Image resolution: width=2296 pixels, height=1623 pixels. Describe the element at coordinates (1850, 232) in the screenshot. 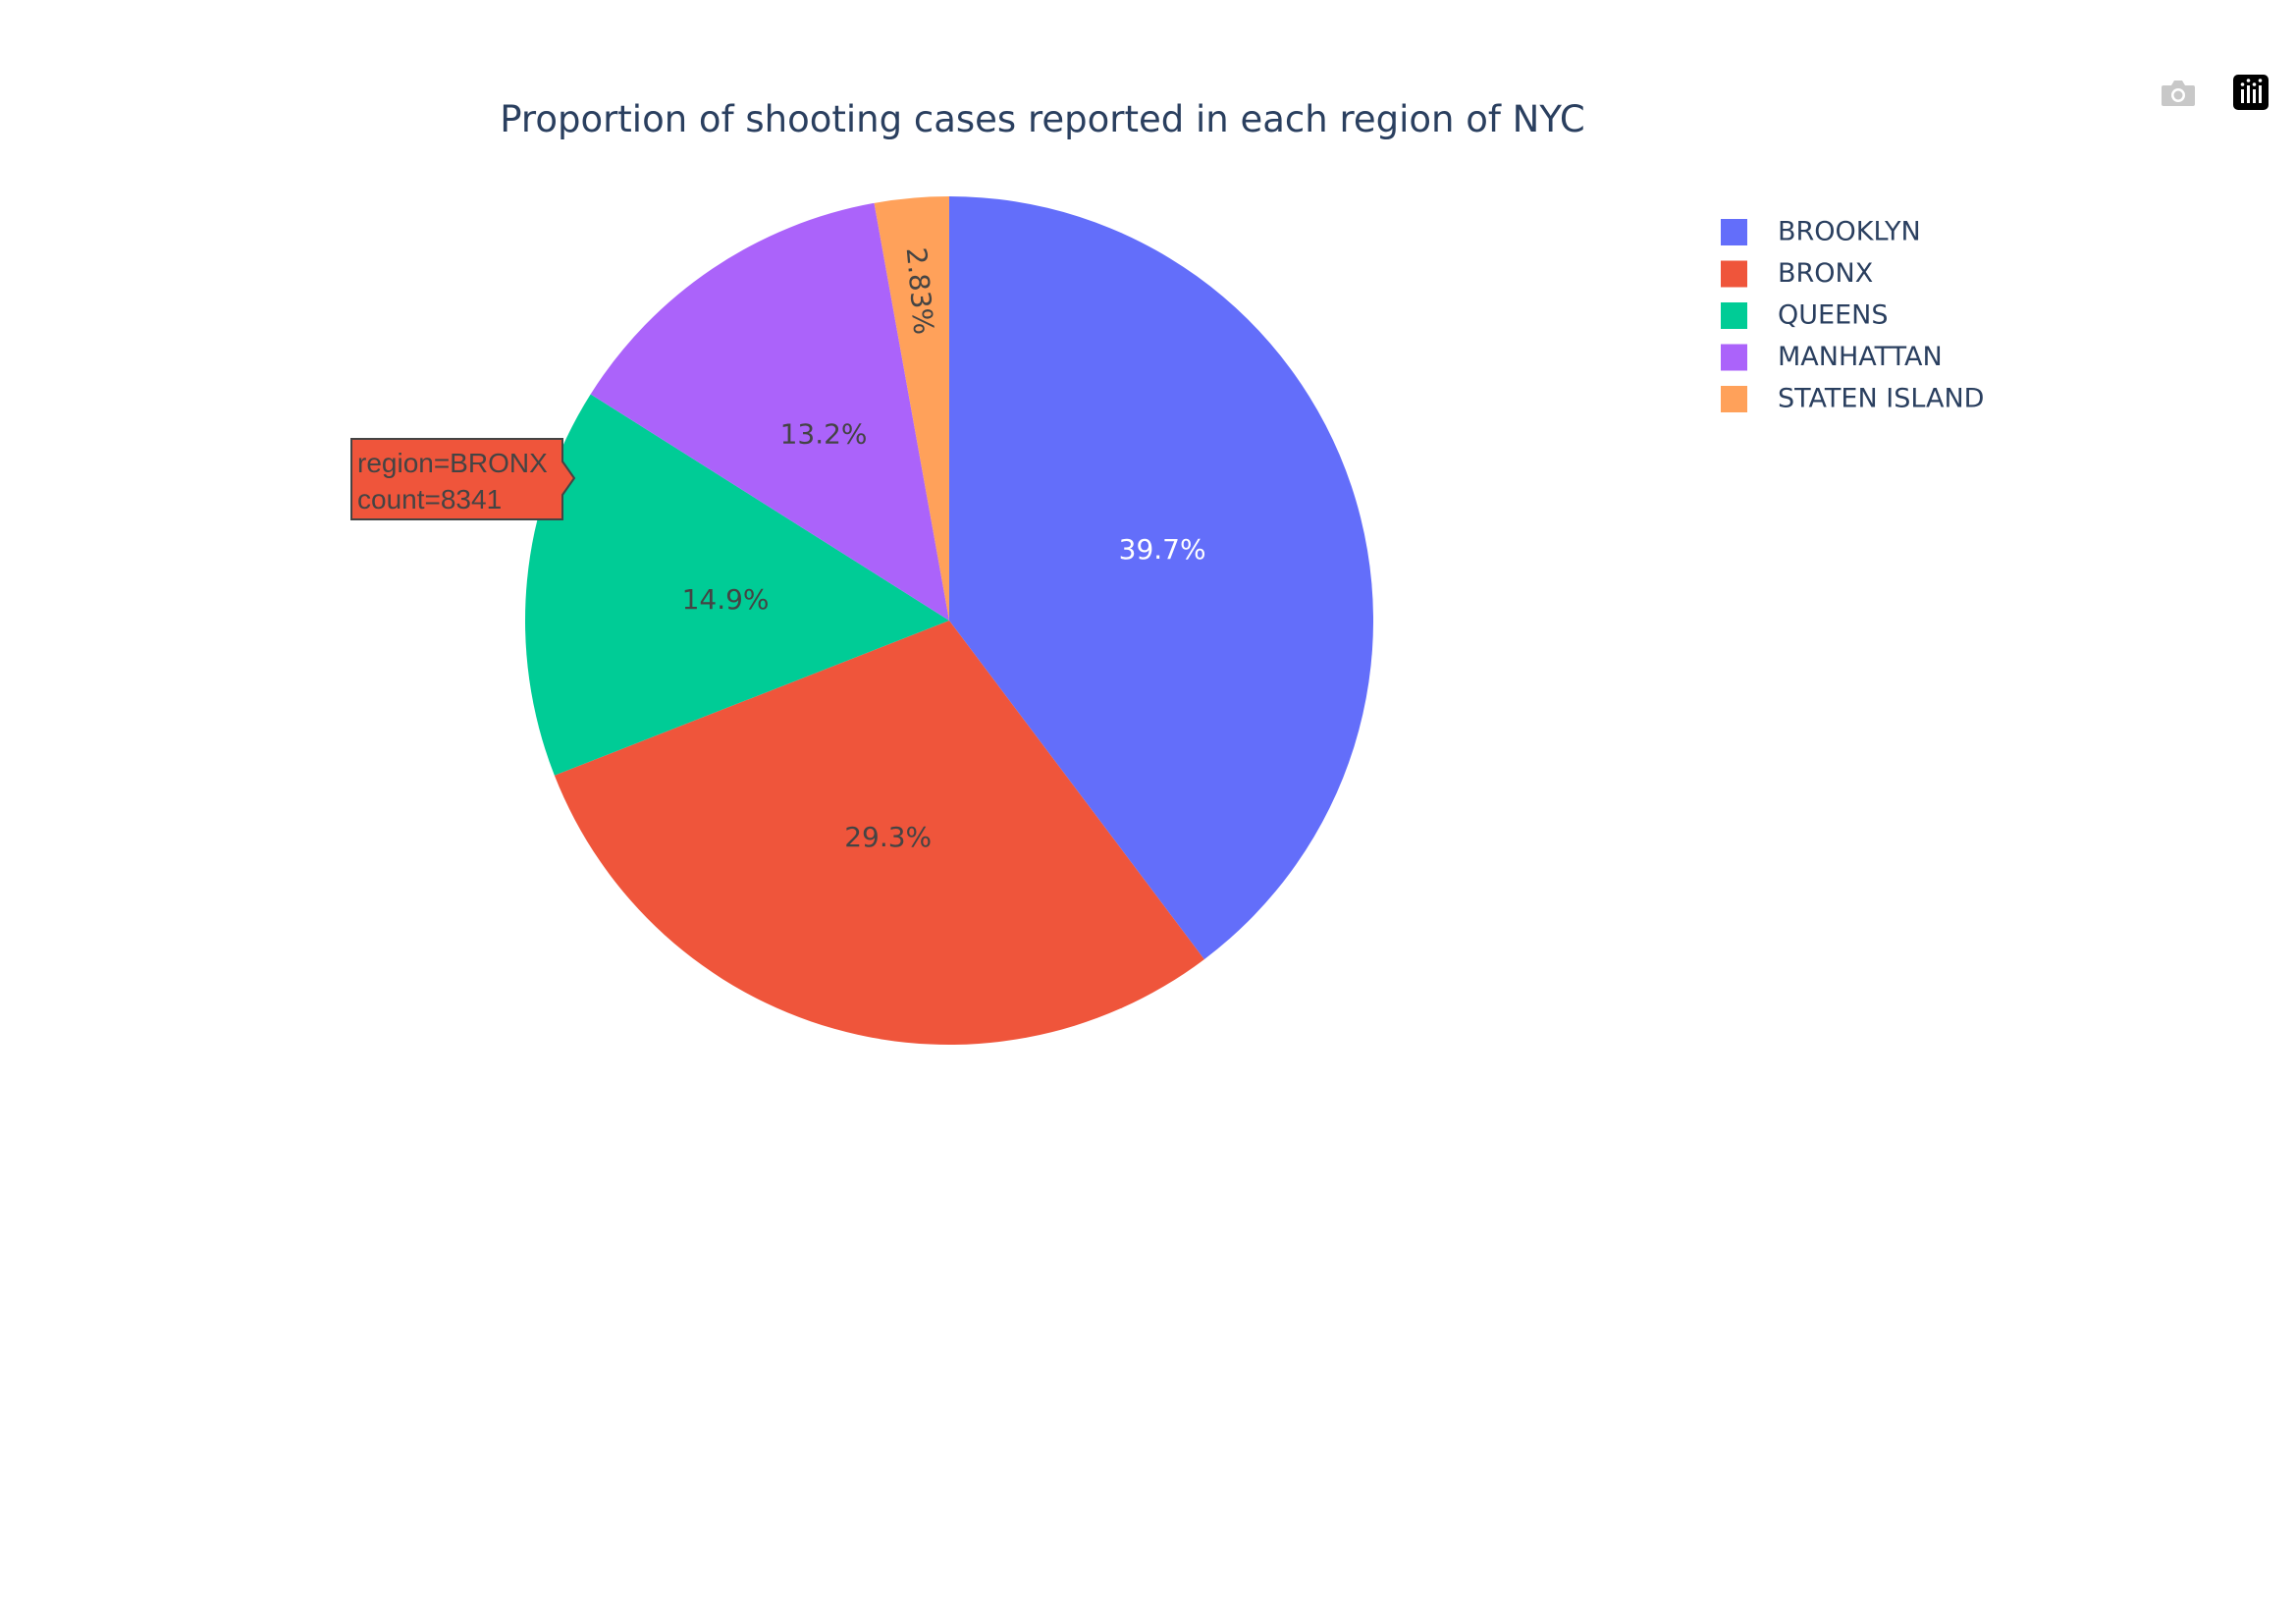

I see `legend-label-brooklyn: BROOKLYN` at that location.